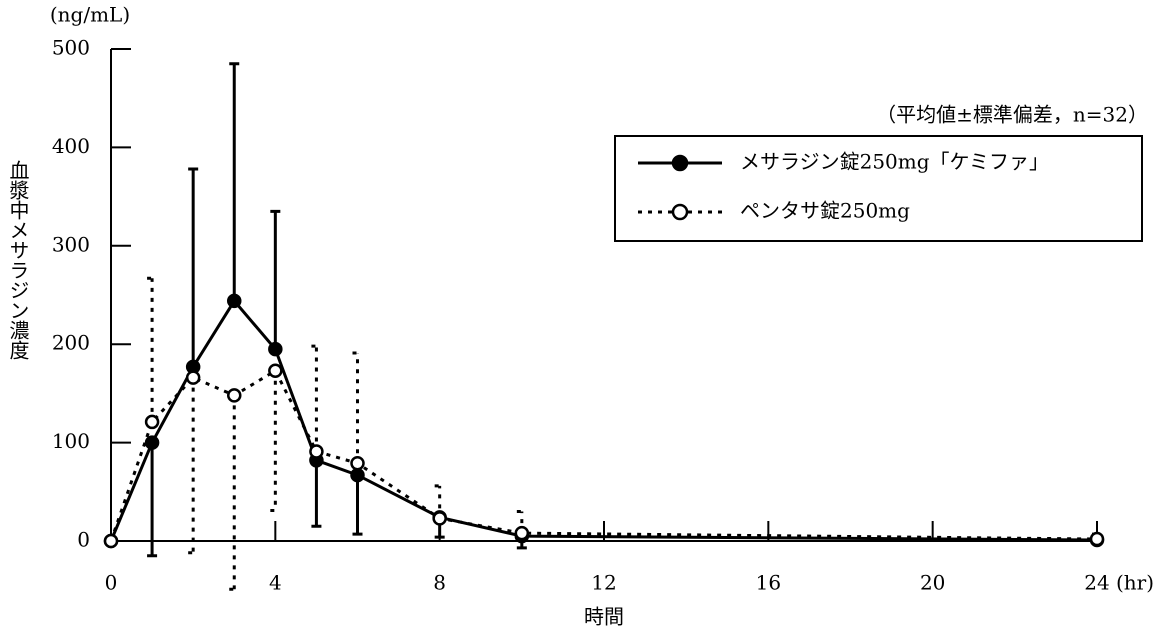 This screenshot has height=634, width=1160. What do you see at coordinates (604, 617) in the screenshot?
I see `x-axis-label: 時間` at bounding box center [604, 617].